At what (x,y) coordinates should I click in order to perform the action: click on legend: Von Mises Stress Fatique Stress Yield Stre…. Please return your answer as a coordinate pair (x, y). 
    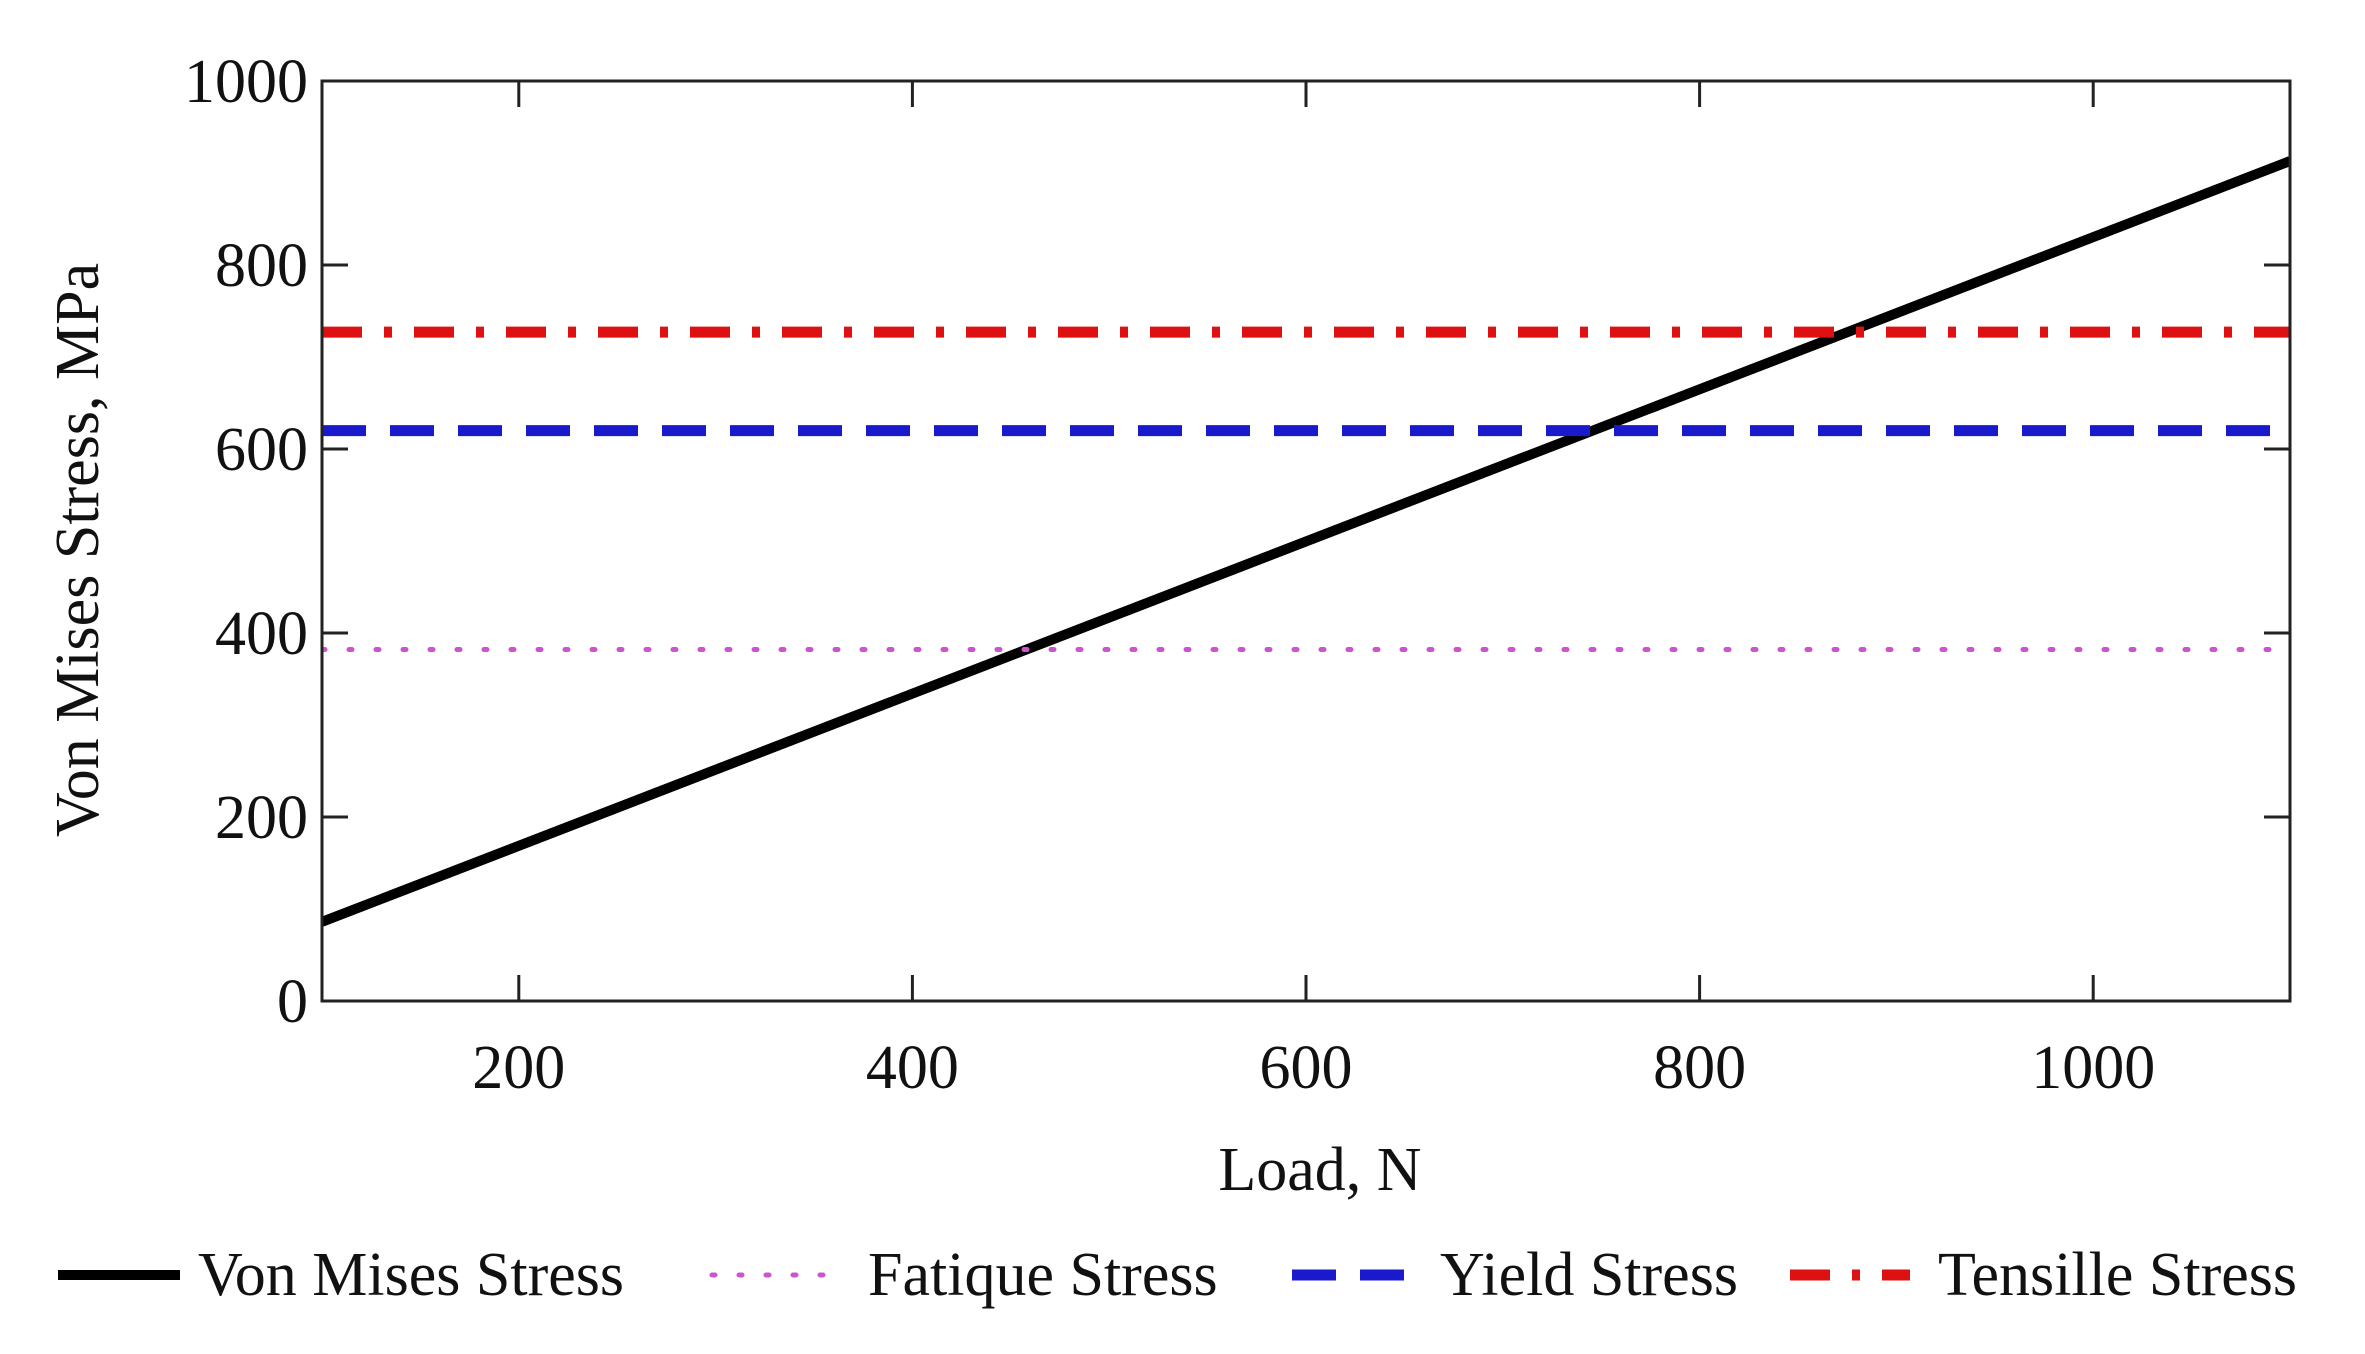
    Looking at the image, I should click on (1177, 1275).